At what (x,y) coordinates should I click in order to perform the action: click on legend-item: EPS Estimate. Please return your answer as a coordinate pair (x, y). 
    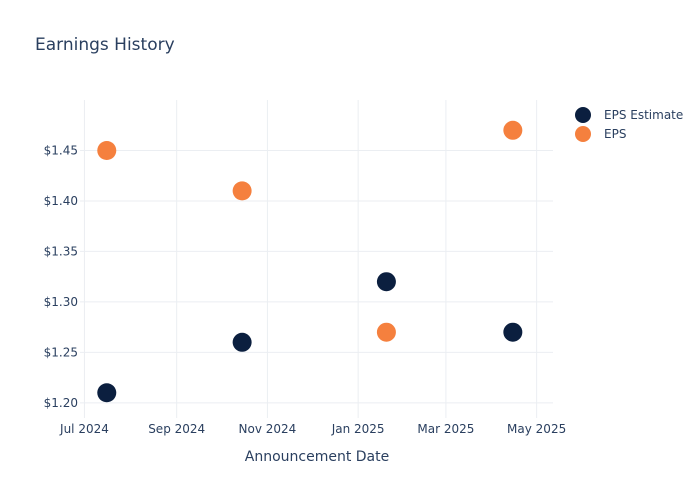
    Looking at the image, I should click on (629, 115).